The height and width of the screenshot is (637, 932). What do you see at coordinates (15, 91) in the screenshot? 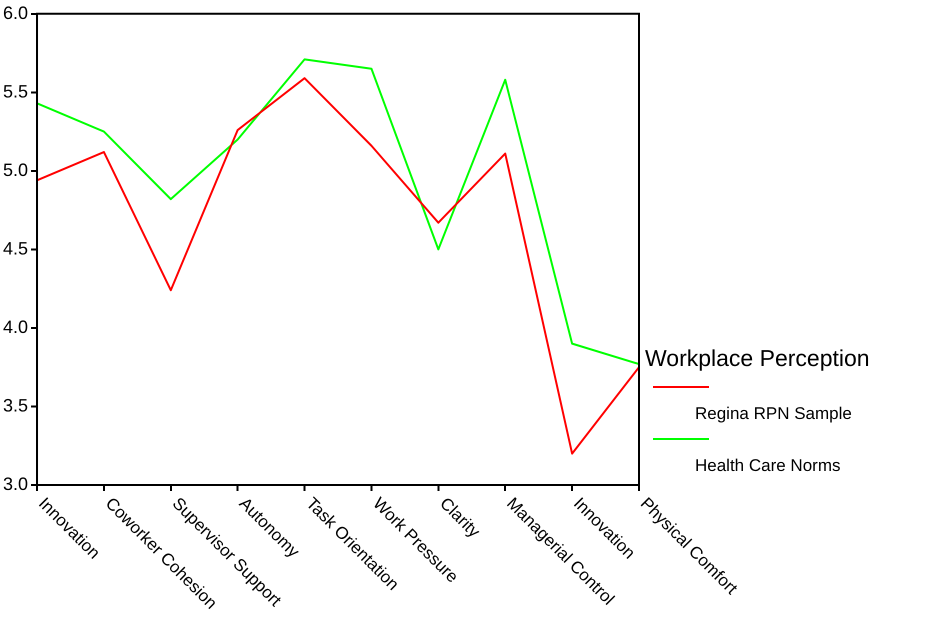
I see `y-tick-label: 5.5` at bounding box center [15, 91].